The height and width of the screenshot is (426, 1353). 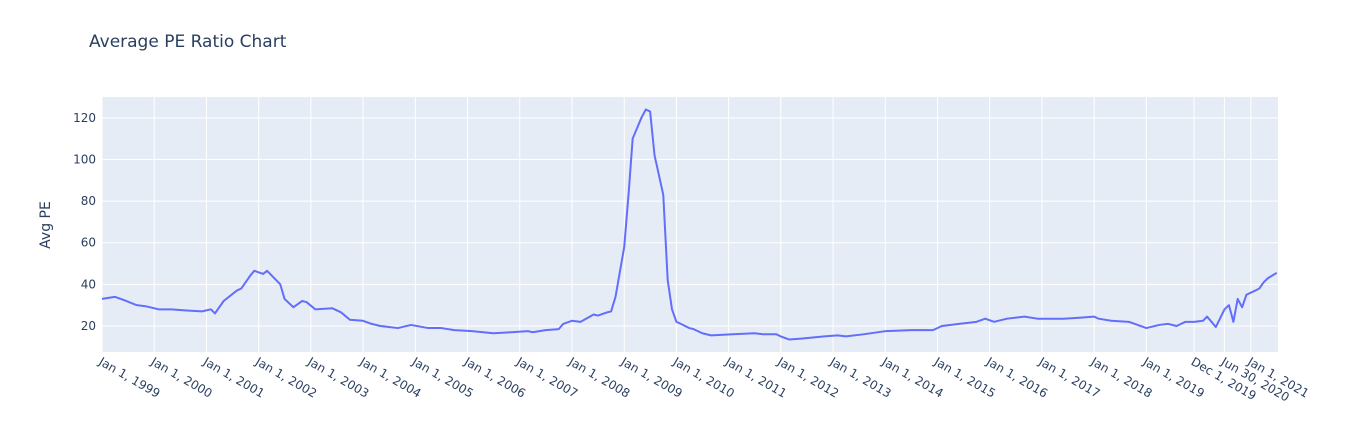 What do you see at coordinates (188, 42) in the screenshot?
I see `chart-title: Average PE Ratio Chart` at bounding box center [188, 42].